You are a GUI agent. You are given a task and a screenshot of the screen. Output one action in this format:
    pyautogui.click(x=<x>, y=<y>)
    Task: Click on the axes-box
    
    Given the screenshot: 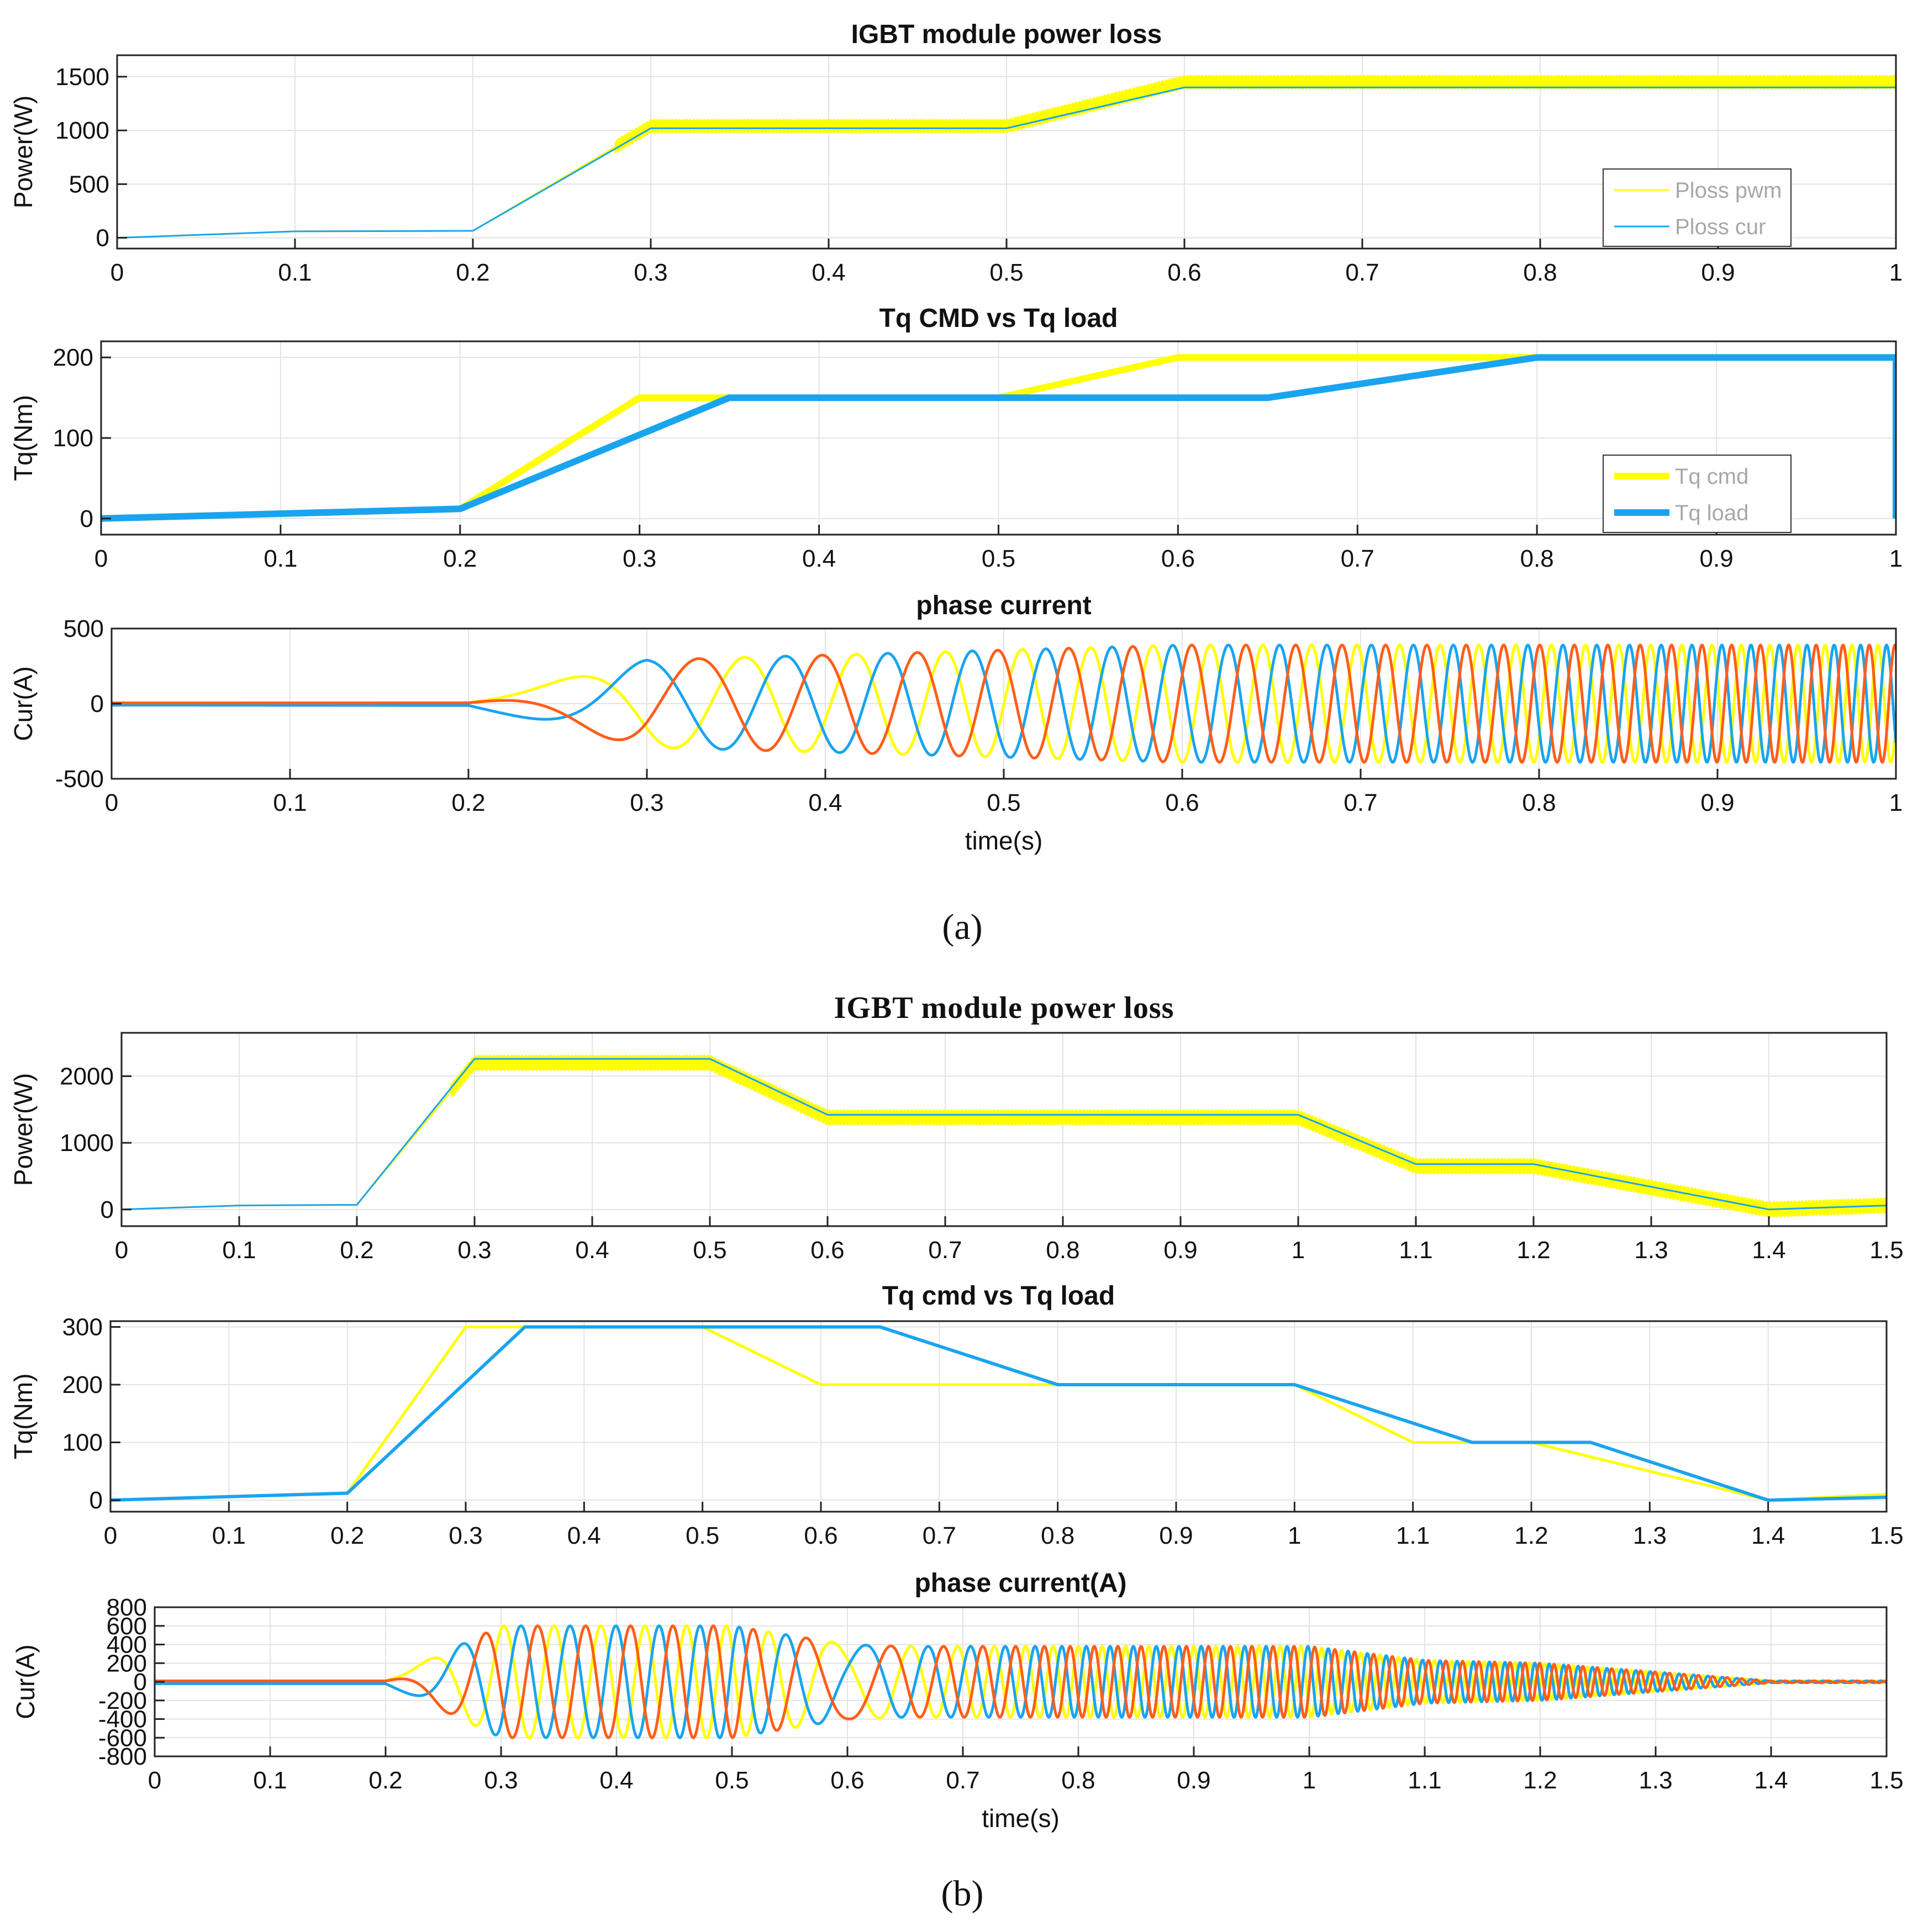 What is the action you would take?
    pyautogui.click(x=1004, y=1129)
    